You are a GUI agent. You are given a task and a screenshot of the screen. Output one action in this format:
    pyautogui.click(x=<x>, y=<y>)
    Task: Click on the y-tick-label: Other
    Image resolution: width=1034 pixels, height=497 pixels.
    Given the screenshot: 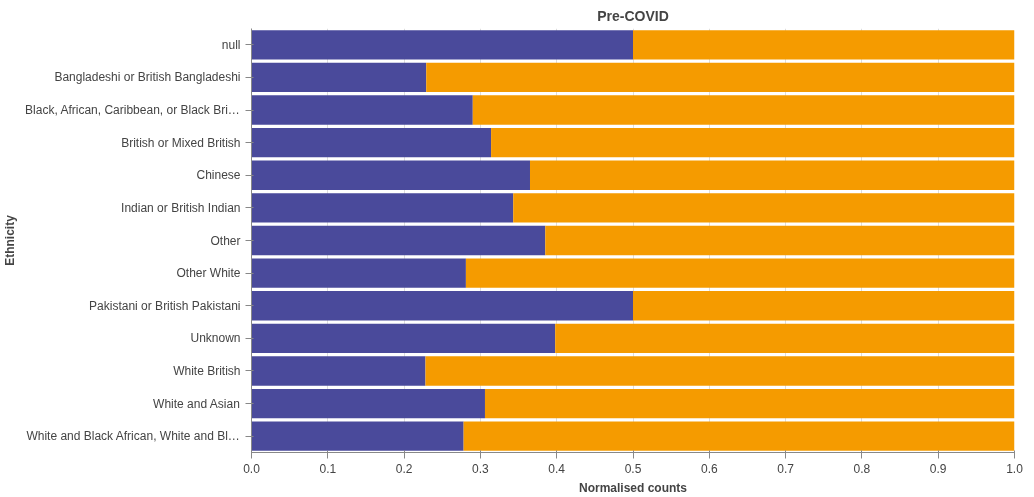 What is the action you would take?
    pyautogui.click(x=225, y=240)
    